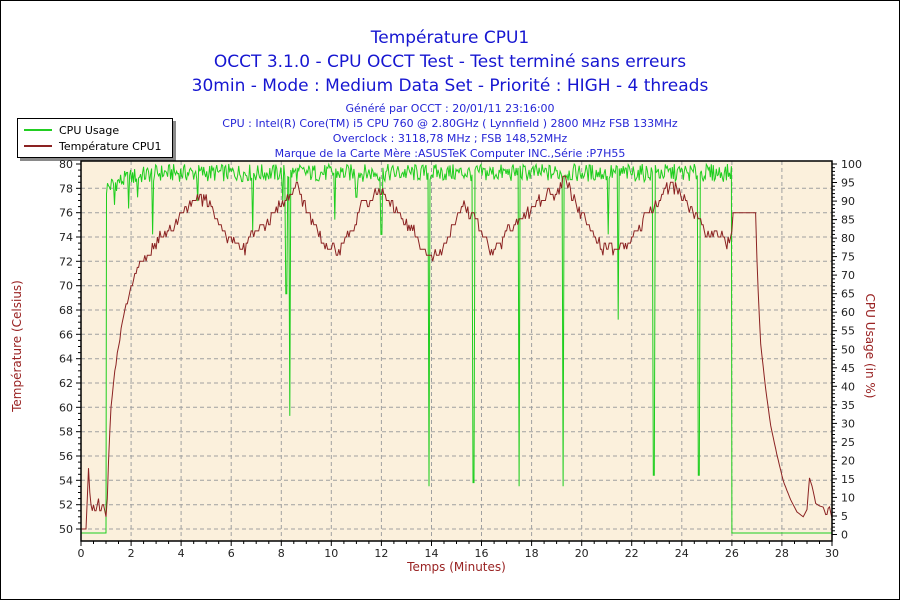 This screenshot has width=900, height=600. What do you see at coordinates (848, 183) in the screenshot?
I see `svg-text: 95` at bounding box center [848, 183].